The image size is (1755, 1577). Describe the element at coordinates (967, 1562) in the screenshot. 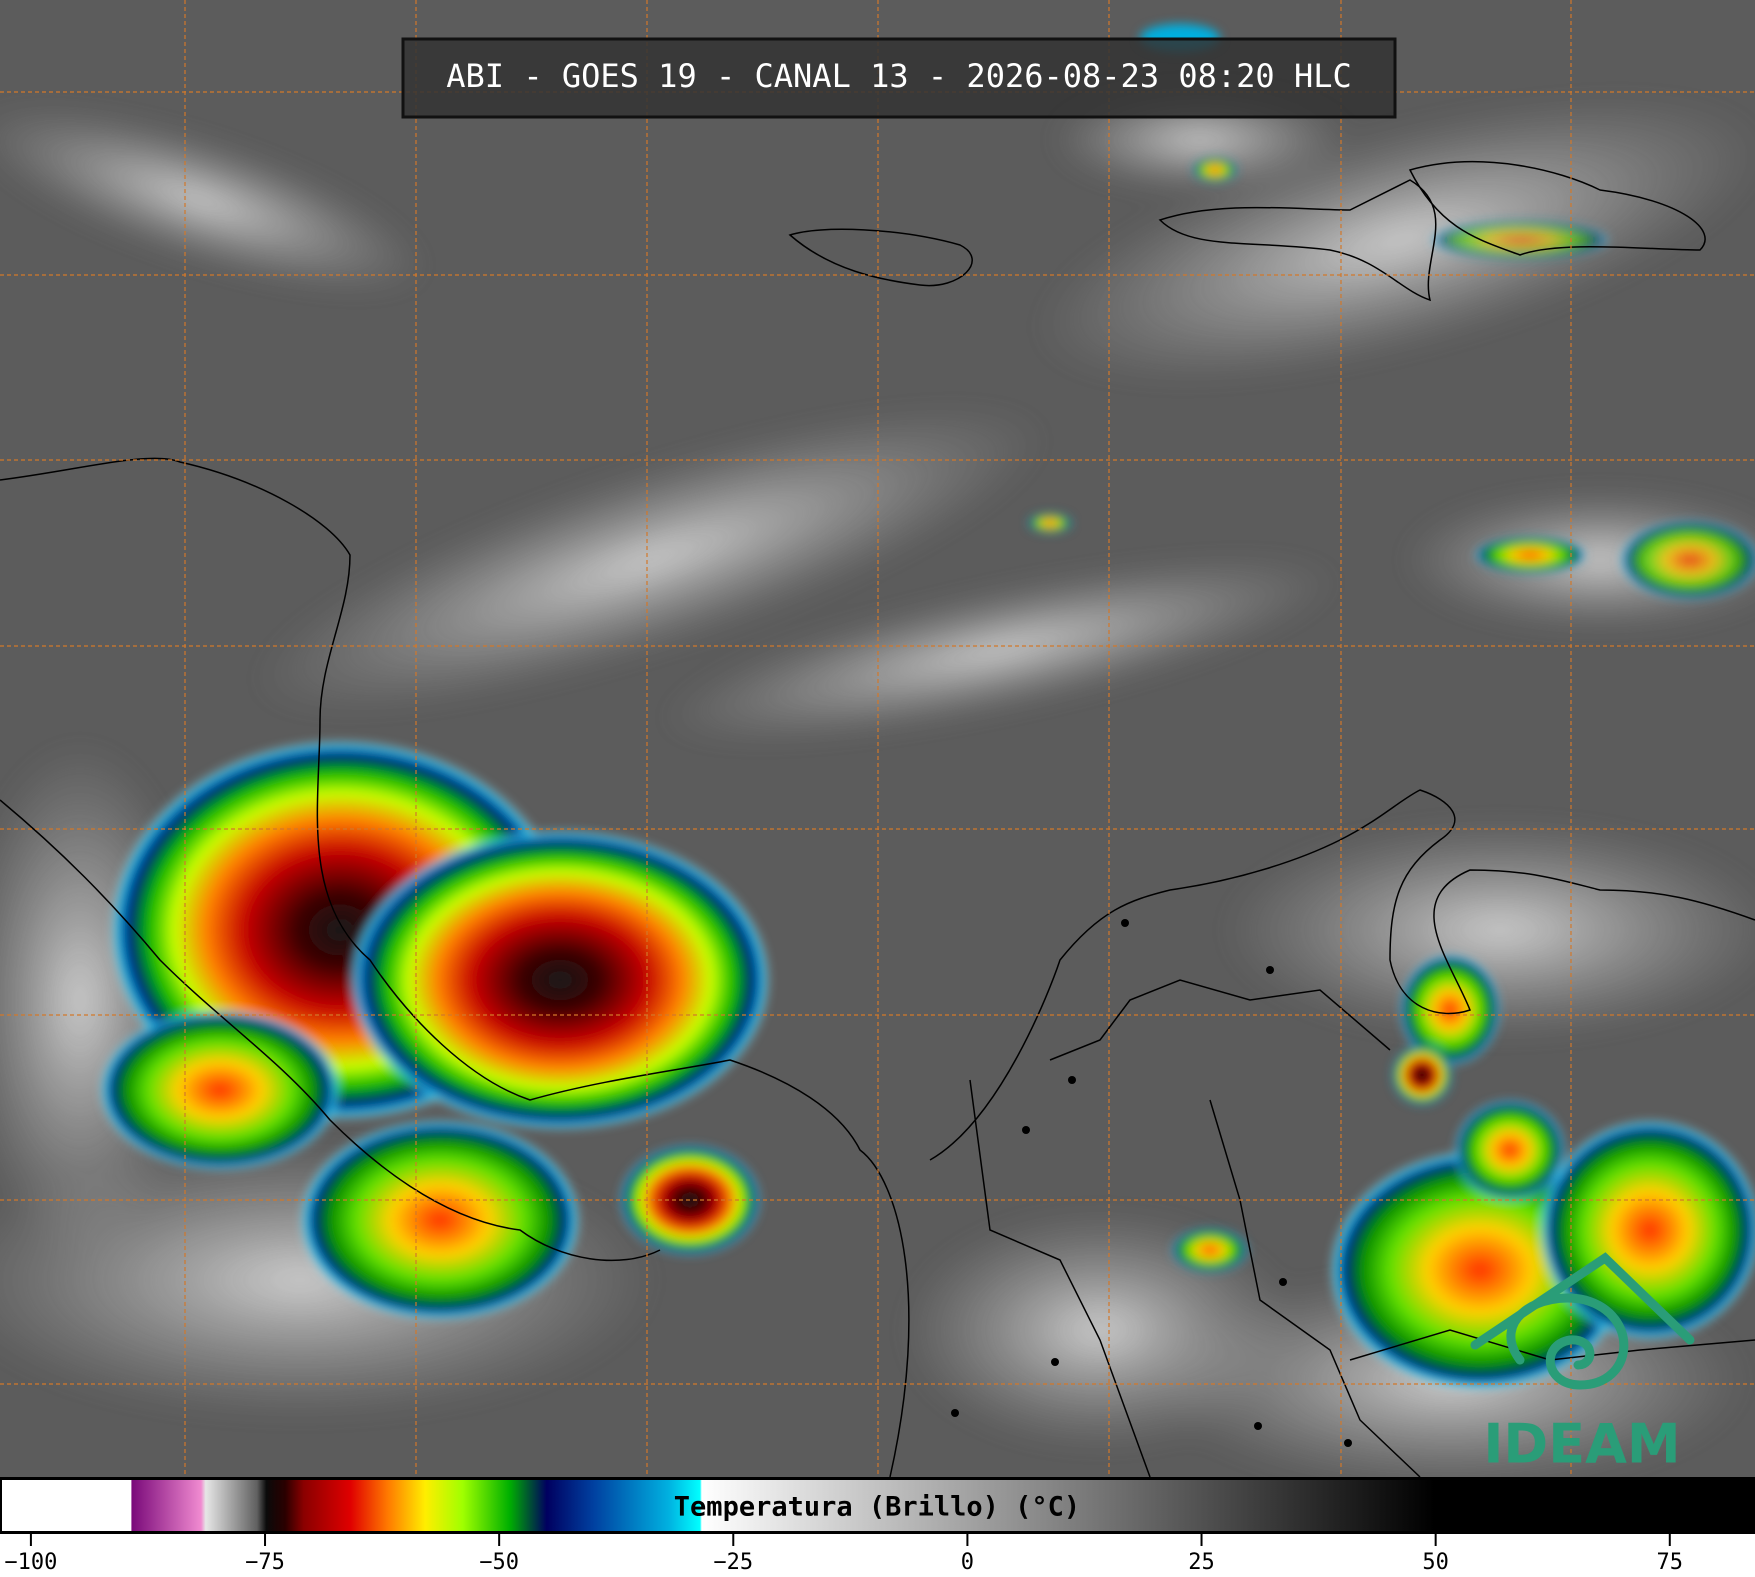

I see `x-tick-label: 0` at that location.